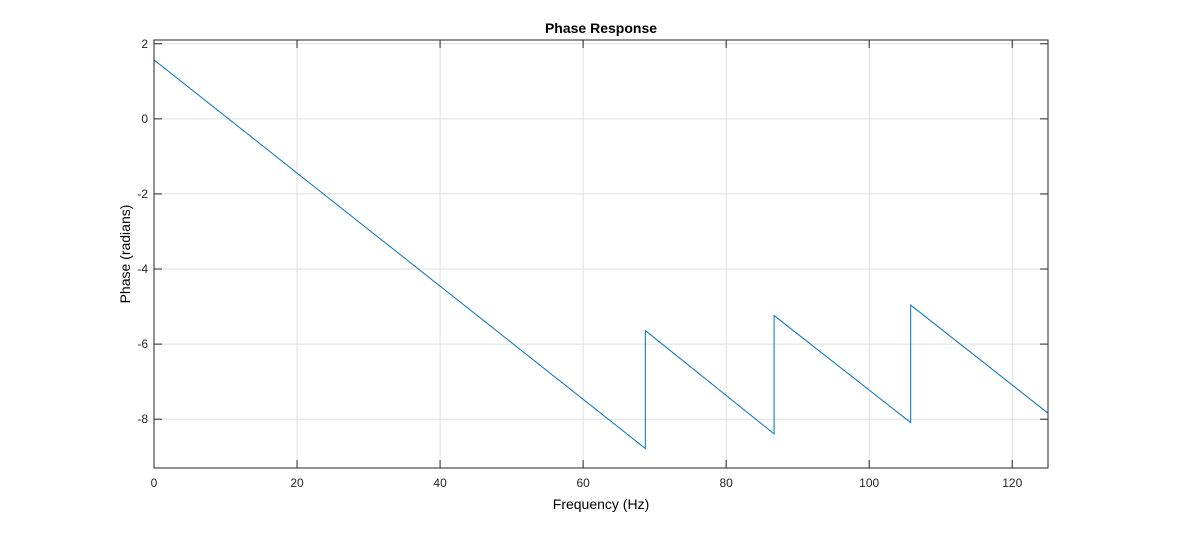 This screenshot has height=533, width=1184. I want to click on y-tick-label: 0, so click(144, 119).